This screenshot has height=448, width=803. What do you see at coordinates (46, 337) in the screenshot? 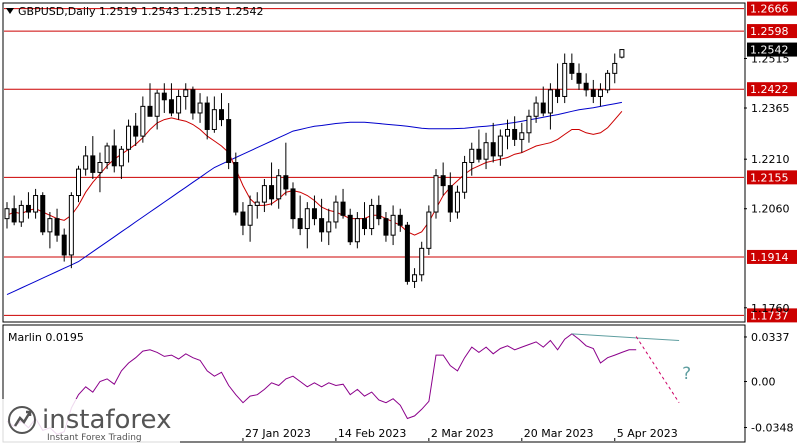
I see `indicator-label: Marlin 0.0195` at bounding box center [46, 337].